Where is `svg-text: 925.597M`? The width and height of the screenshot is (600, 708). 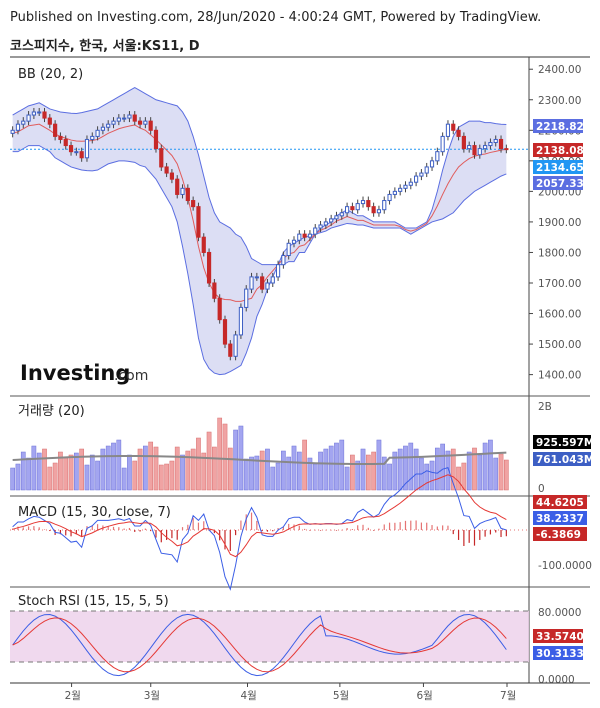
svg-text: 925.597M is located at coordinates (565, 443).